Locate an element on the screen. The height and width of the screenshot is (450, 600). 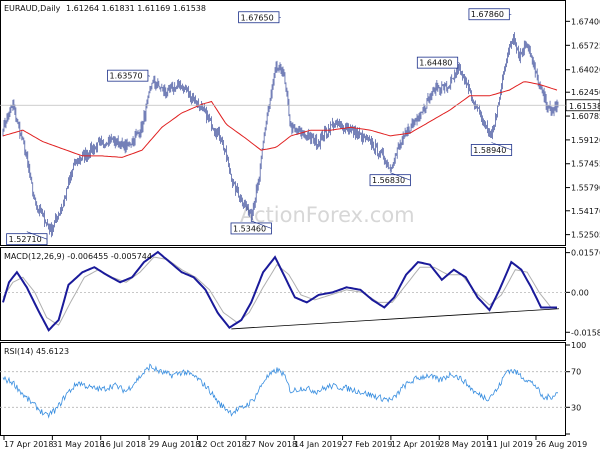
date-tick-label: 14 Jan 2019 is located at coordinates (318, 444).